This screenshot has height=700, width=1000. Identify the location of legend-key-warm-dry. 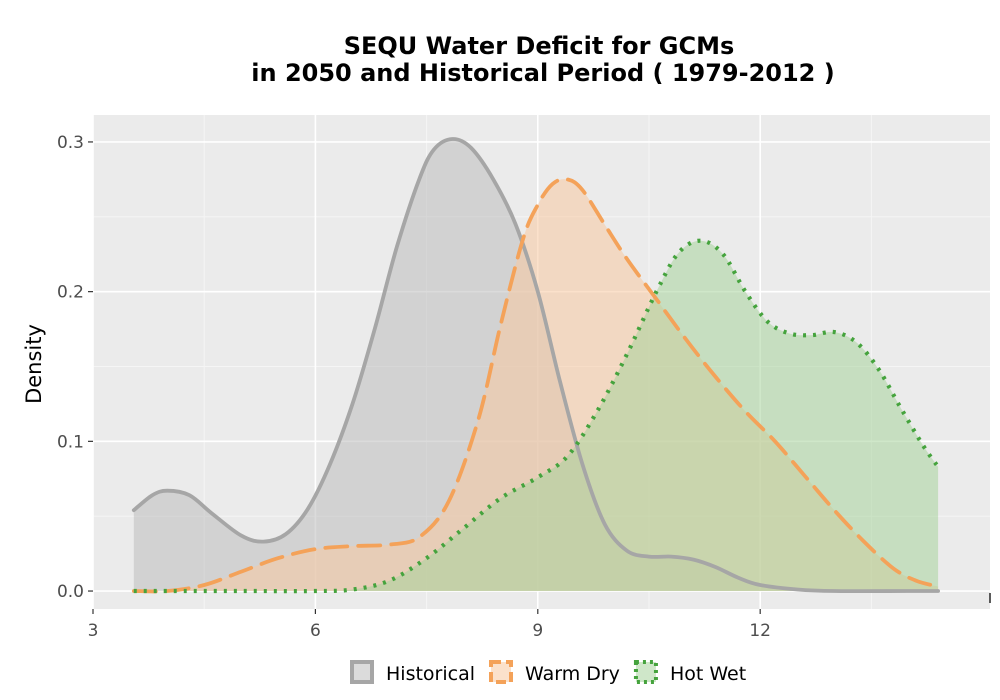
(501, 672).